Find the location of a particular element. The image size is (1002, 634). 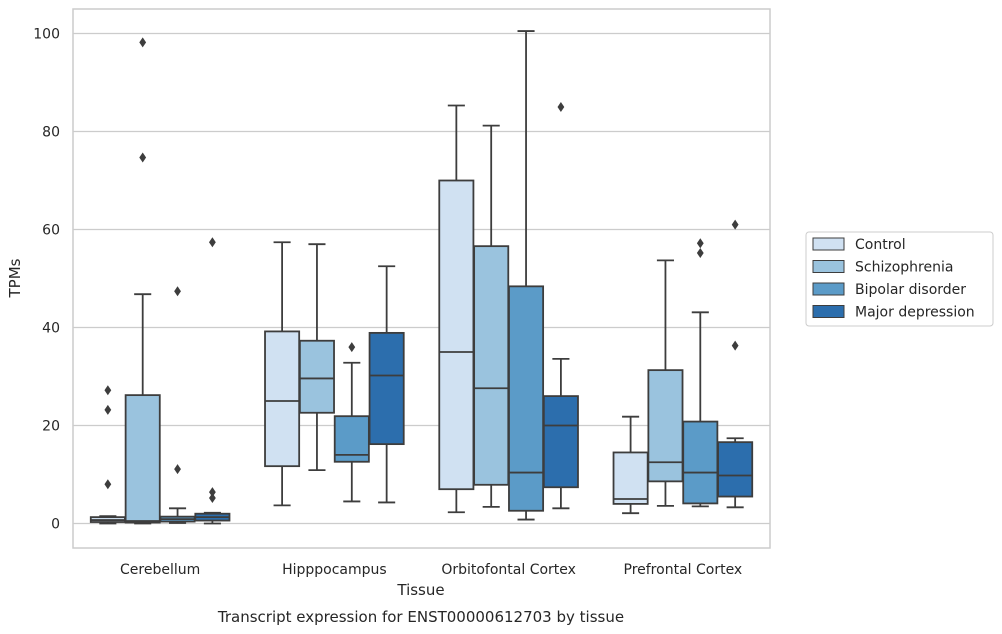

y-tick-label: 20 is located at coordinates (51, 427).